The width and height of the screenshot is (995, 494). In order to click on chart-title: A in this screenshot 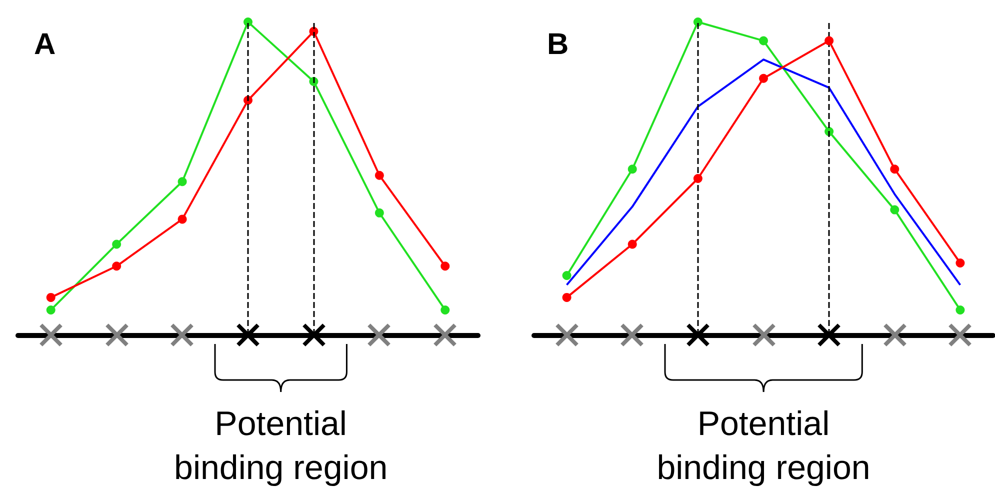, I will do `click(45, 45)`.